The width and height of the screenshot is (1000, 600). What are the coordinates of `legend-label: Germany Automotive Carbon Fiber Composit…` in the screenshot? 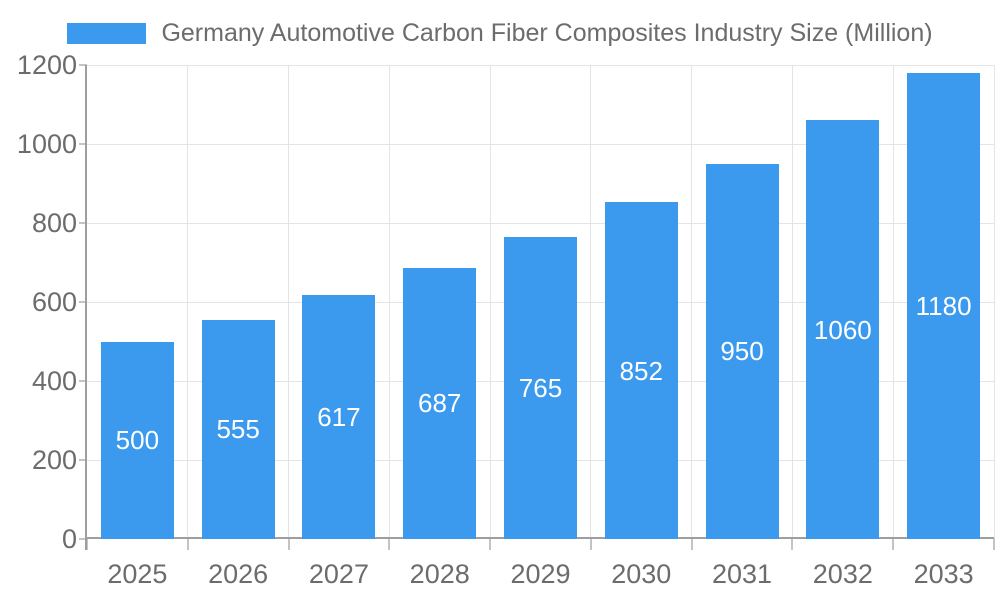 It's located at (547, 32).